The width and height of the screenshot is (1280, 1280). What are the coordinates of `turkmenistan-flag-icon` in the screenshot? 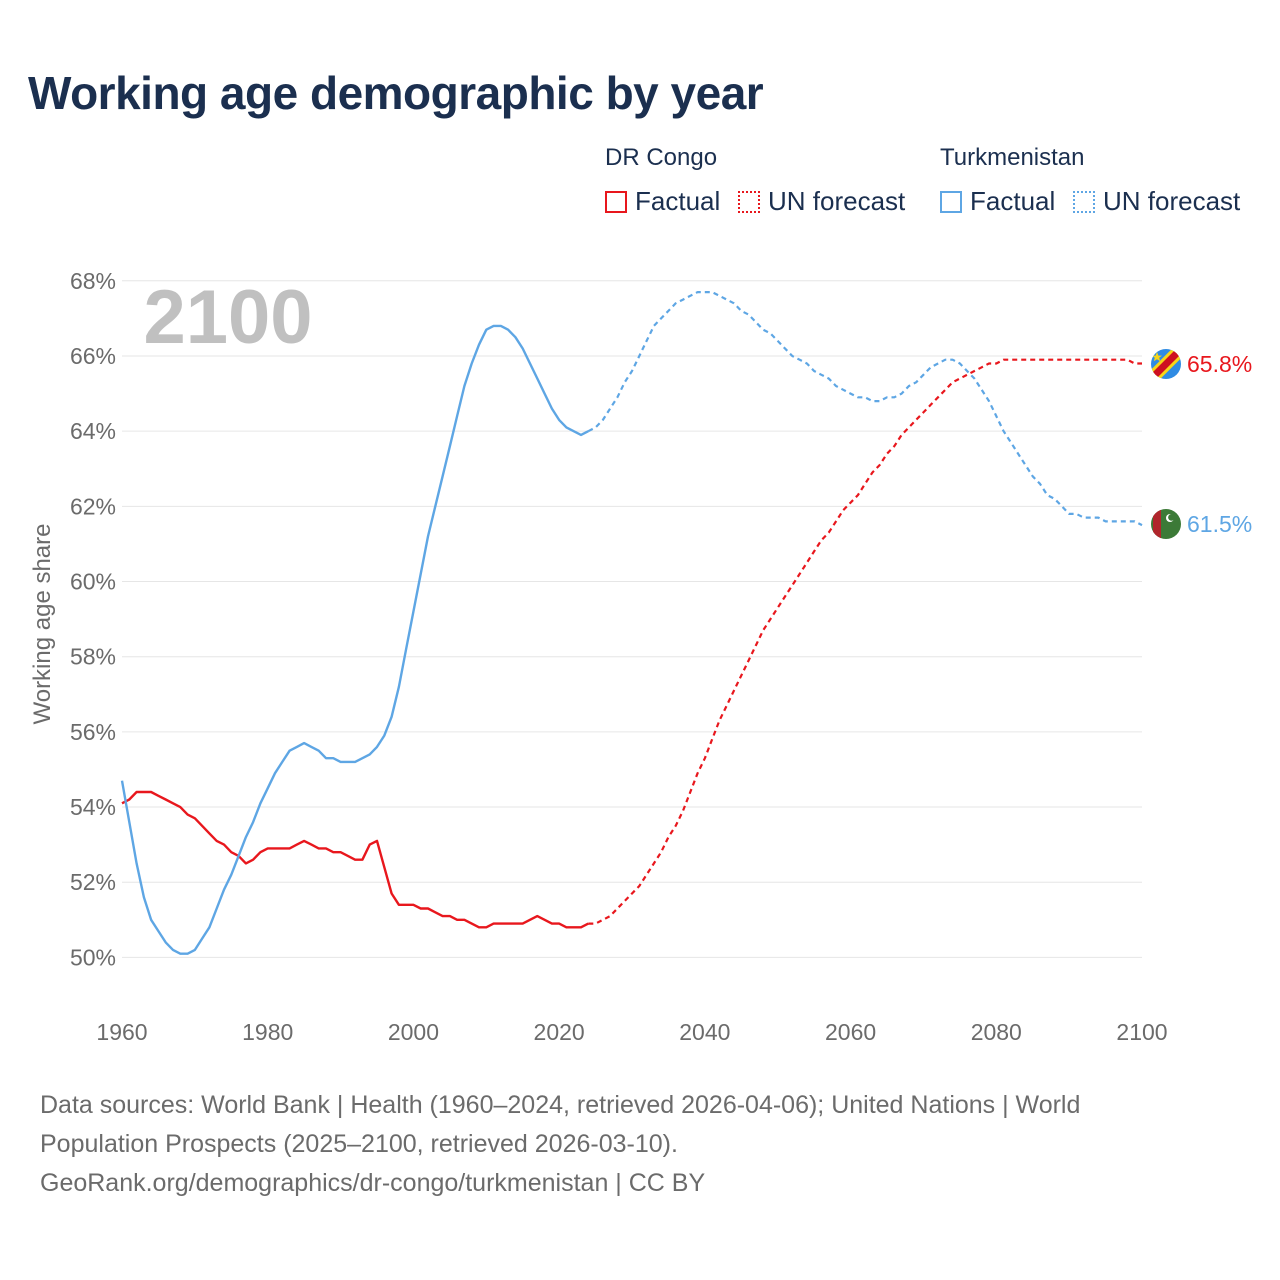 It's located at (1166, 524).